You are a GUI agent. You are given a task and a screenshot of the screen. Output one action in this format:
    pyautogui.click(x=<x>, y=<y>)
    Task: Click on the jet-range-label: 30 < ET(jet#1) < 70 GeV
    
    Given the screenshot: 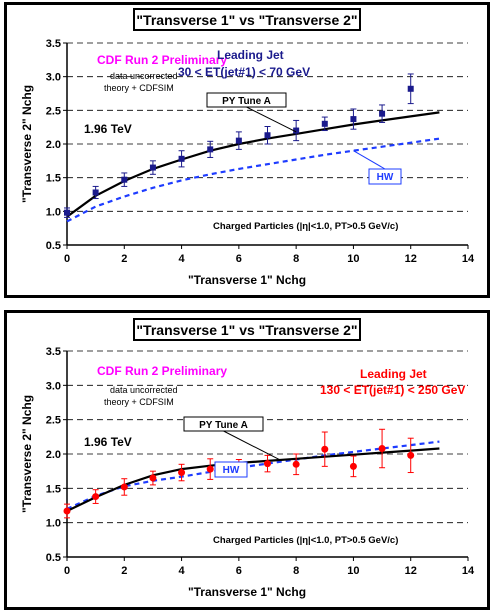 What is the action you would take?
    pyautogui.click(x=244, y=72)
    